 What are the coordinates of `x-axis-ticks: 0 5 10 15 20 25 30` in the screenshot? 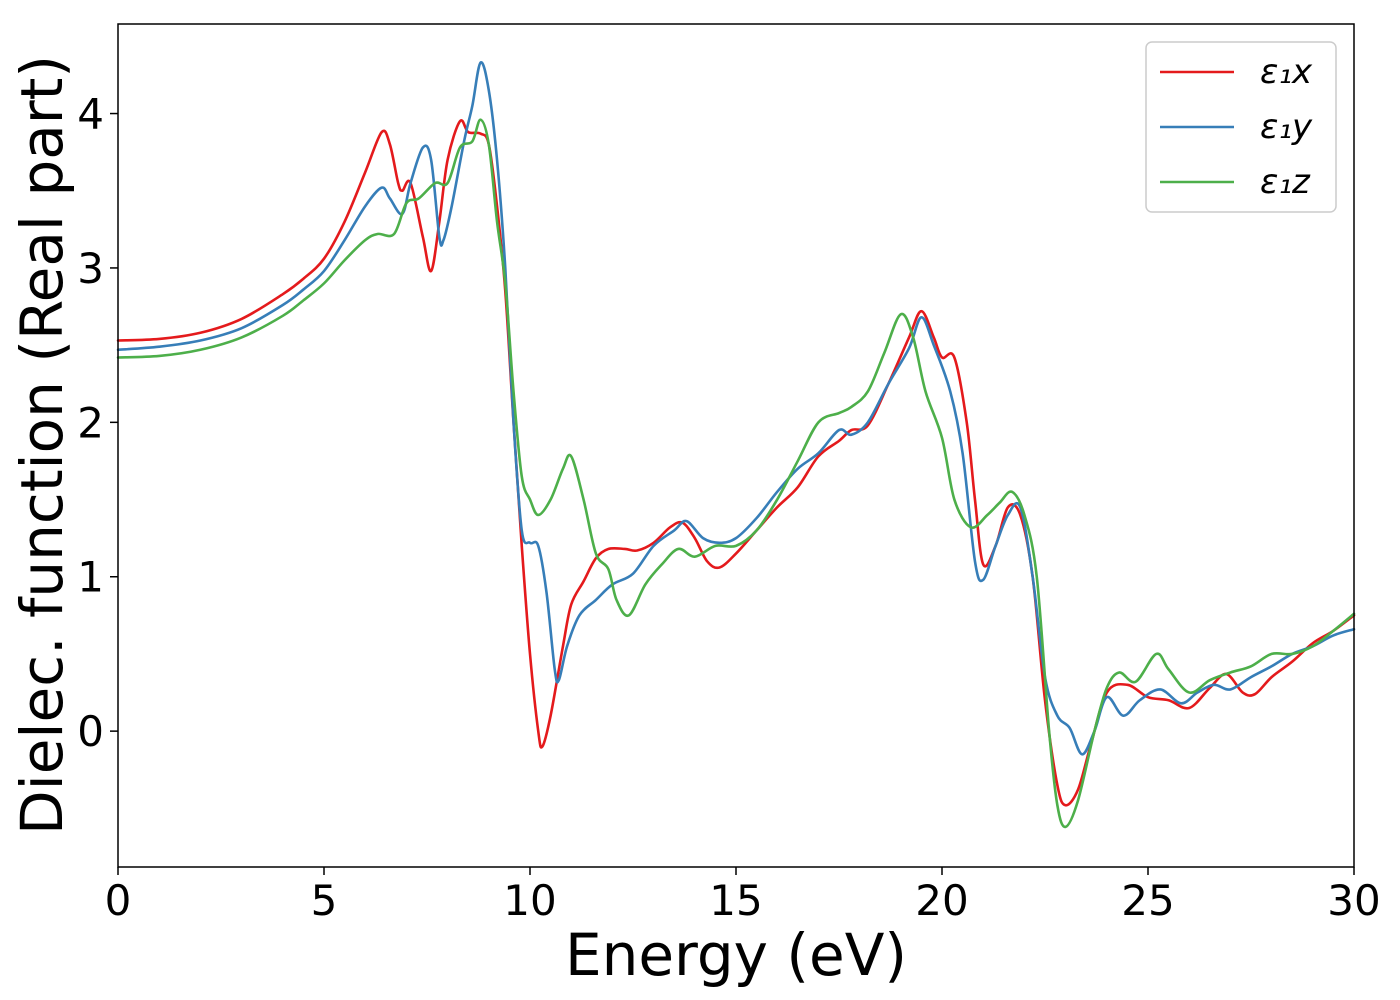 It's located at (743, 896).